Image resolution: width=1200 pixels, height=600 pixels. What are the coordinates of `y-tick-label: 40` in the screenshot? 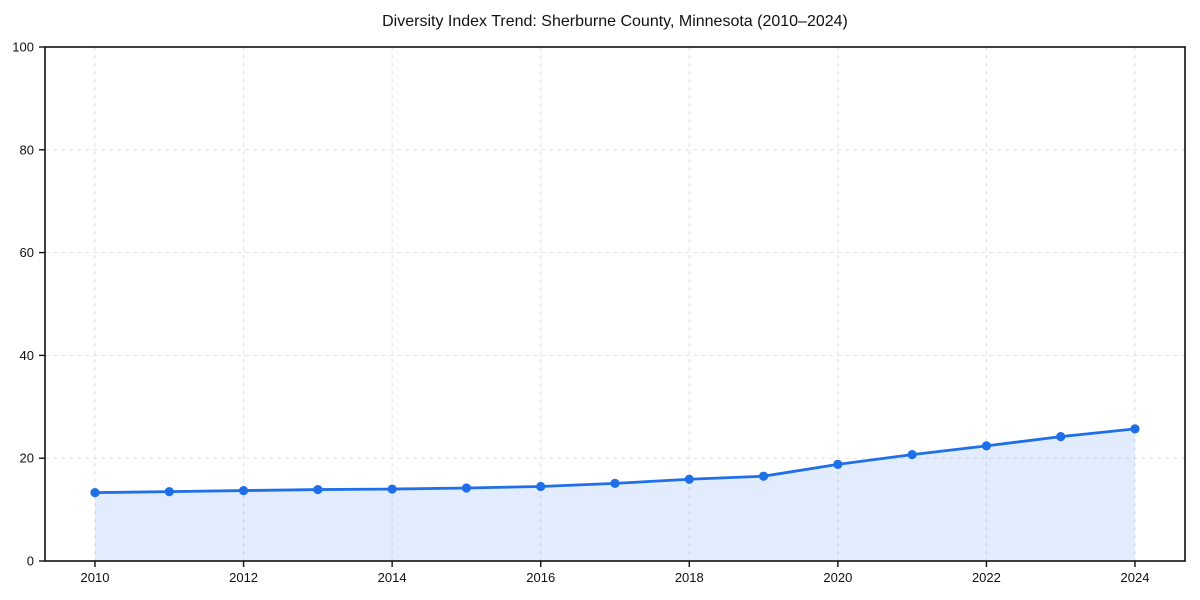 It's located at (27, 355).